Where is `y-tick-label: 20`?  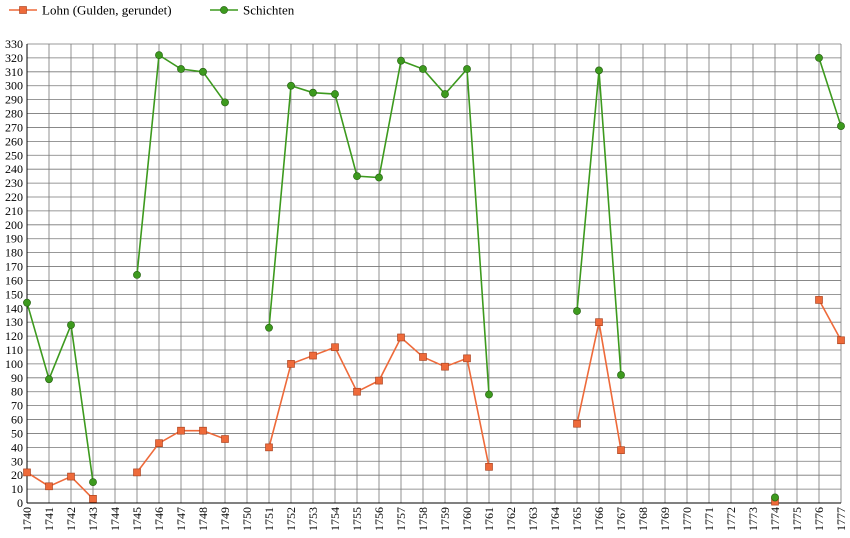
y-tick-label: 20 is located at coordinates (17, 475).